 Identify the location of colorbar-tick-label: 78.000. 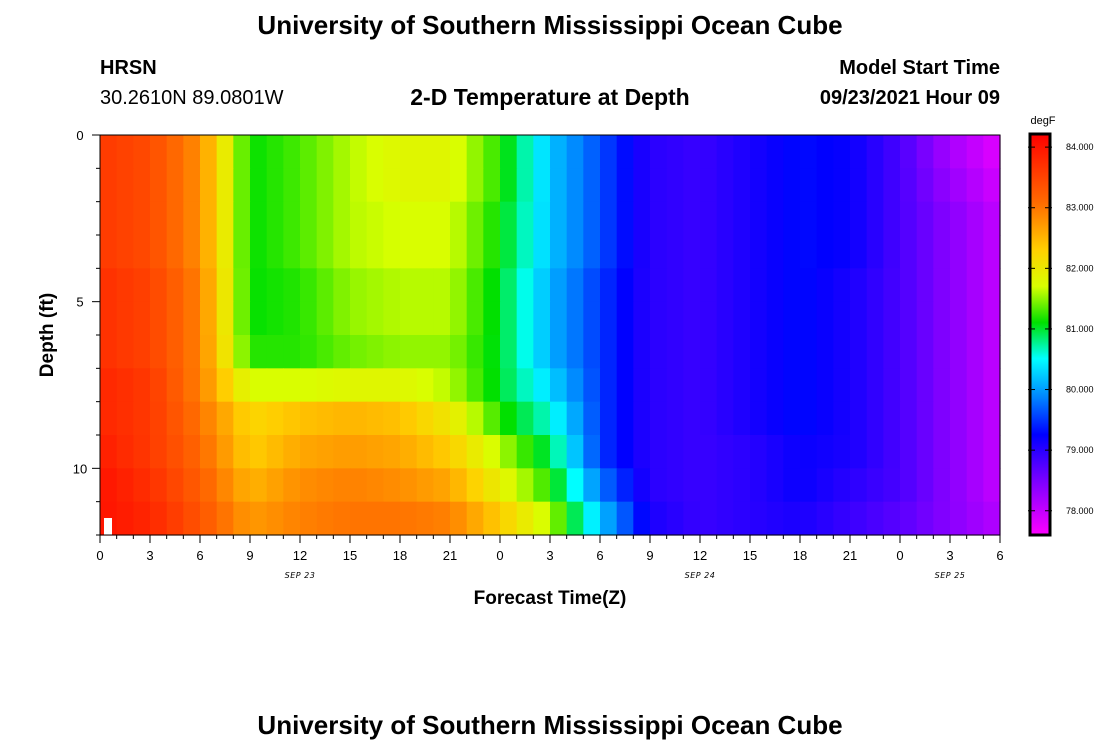
(1080, 511).